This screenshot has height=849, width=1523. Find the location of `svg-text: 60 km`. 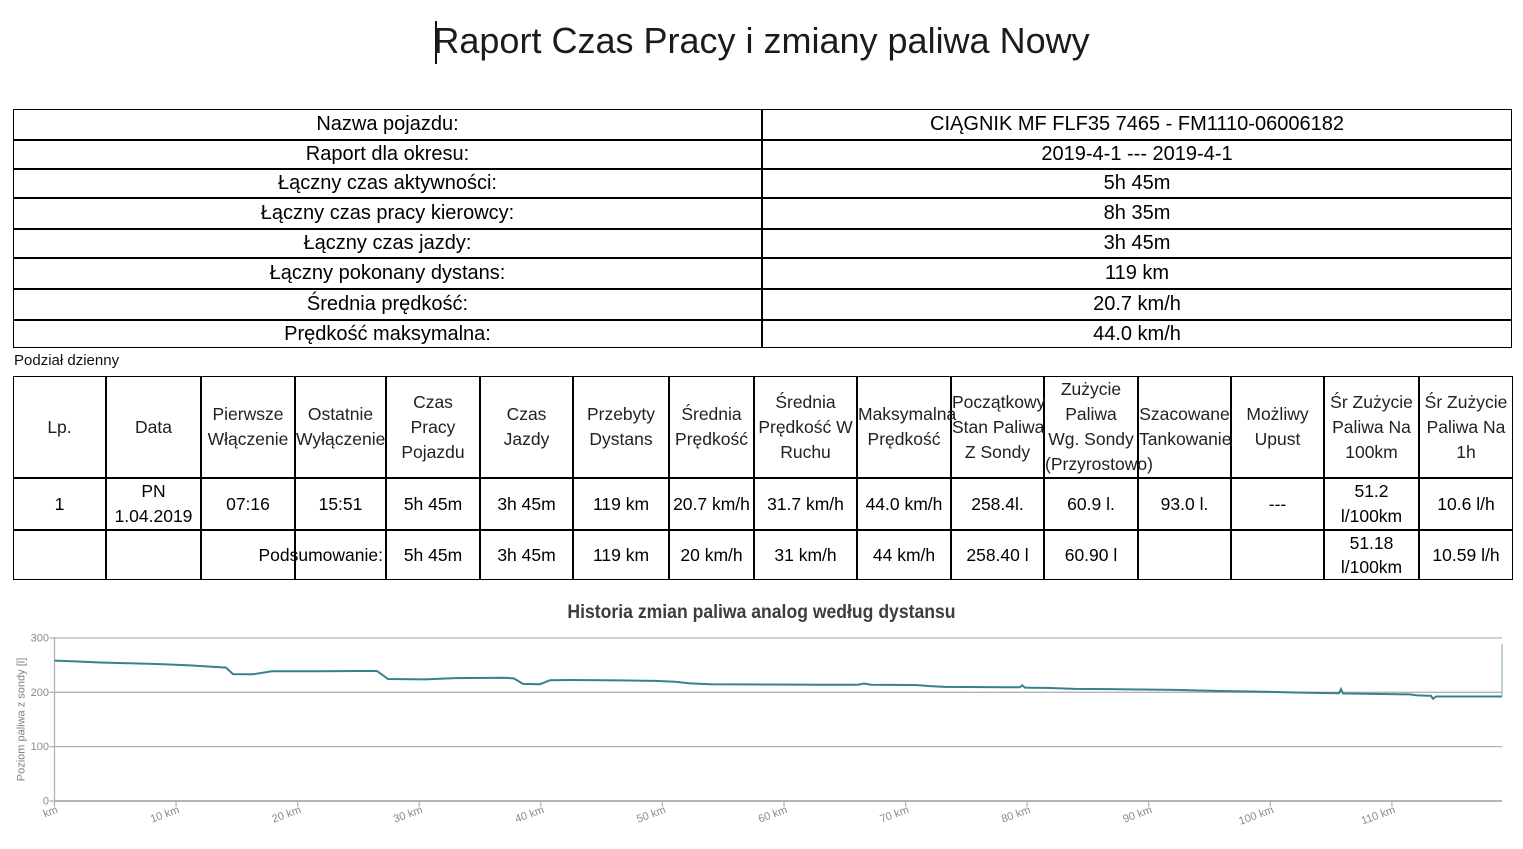

svg-text: 60 km is located at coordinates (773, 815).